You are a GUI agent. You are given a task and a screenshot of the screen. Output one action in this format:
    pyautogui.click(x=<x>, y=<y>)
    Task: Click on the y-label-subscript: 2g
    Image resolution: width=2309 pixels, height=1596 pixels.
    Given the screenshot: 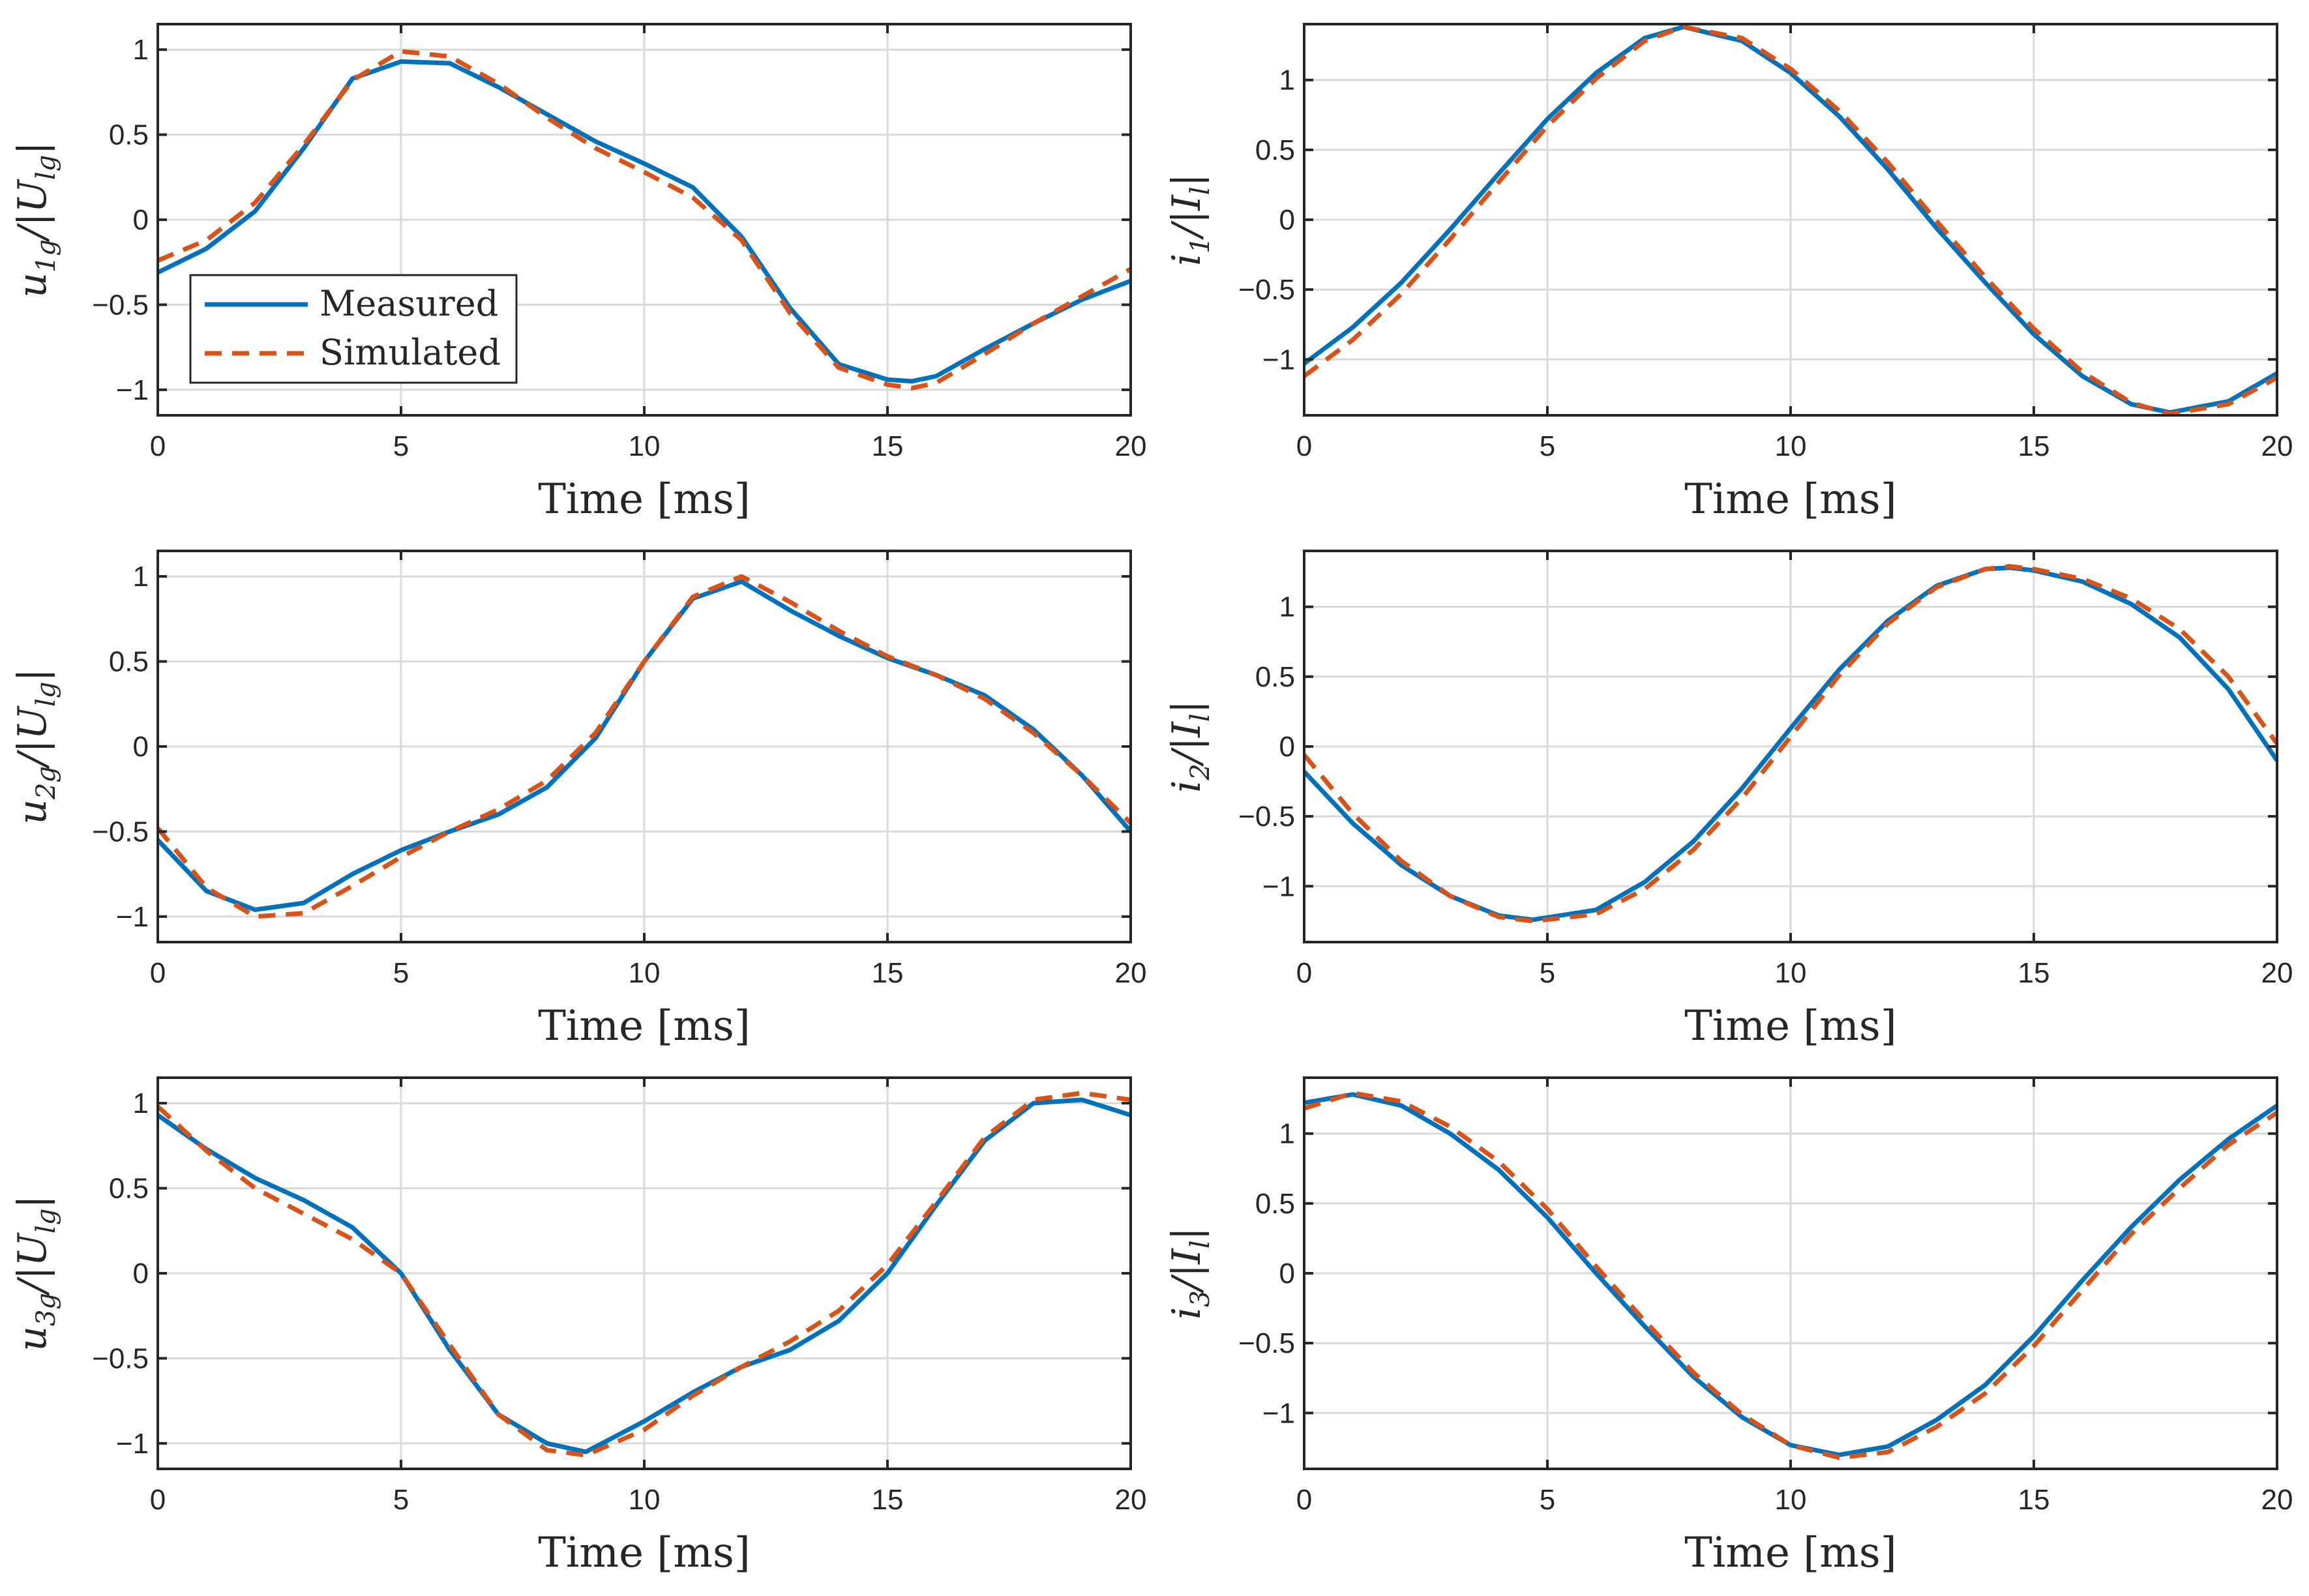 What is the action you would take?
    pyautogui.click(x=46, y=783)
    